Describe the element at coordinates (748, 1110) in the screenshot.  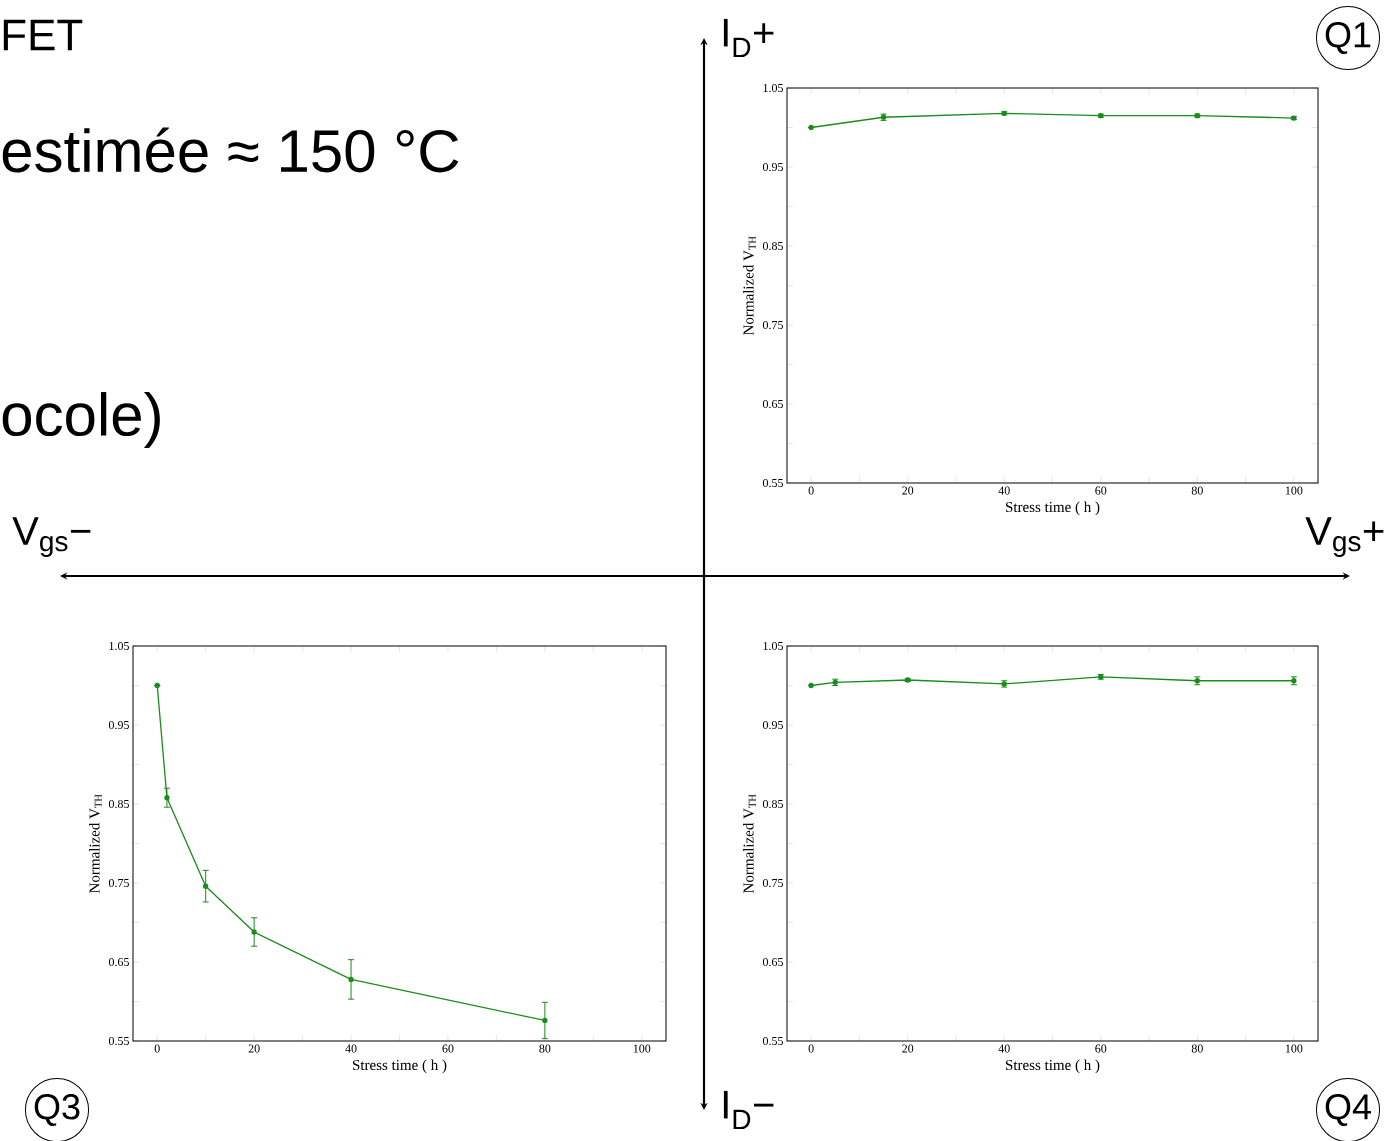
I see `text: I$_{D}$−` at that location.